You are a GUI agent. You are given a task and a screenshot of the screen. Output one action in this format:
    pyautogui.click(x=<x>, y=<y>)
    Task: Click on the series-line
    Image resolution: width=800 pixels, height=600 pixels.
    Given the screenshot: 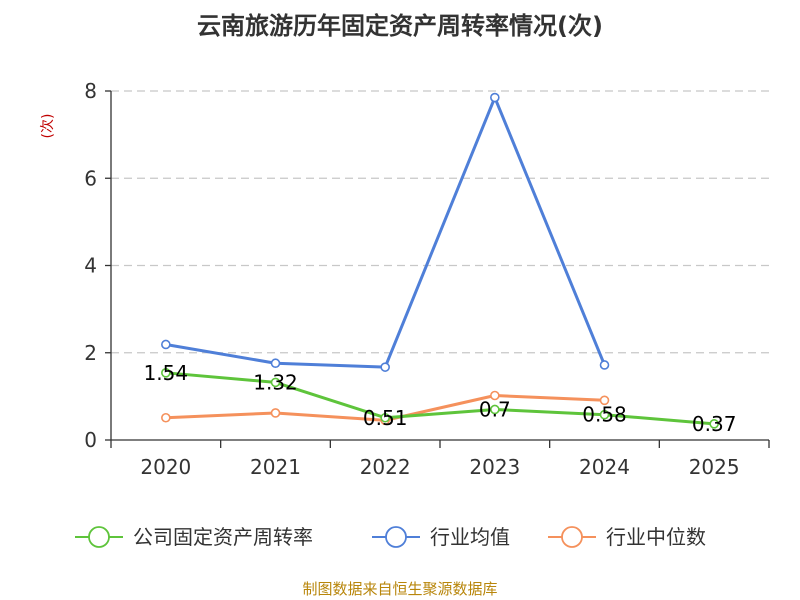 What is the action you would take?
    pyautogui.click(x=440, y=398)
    